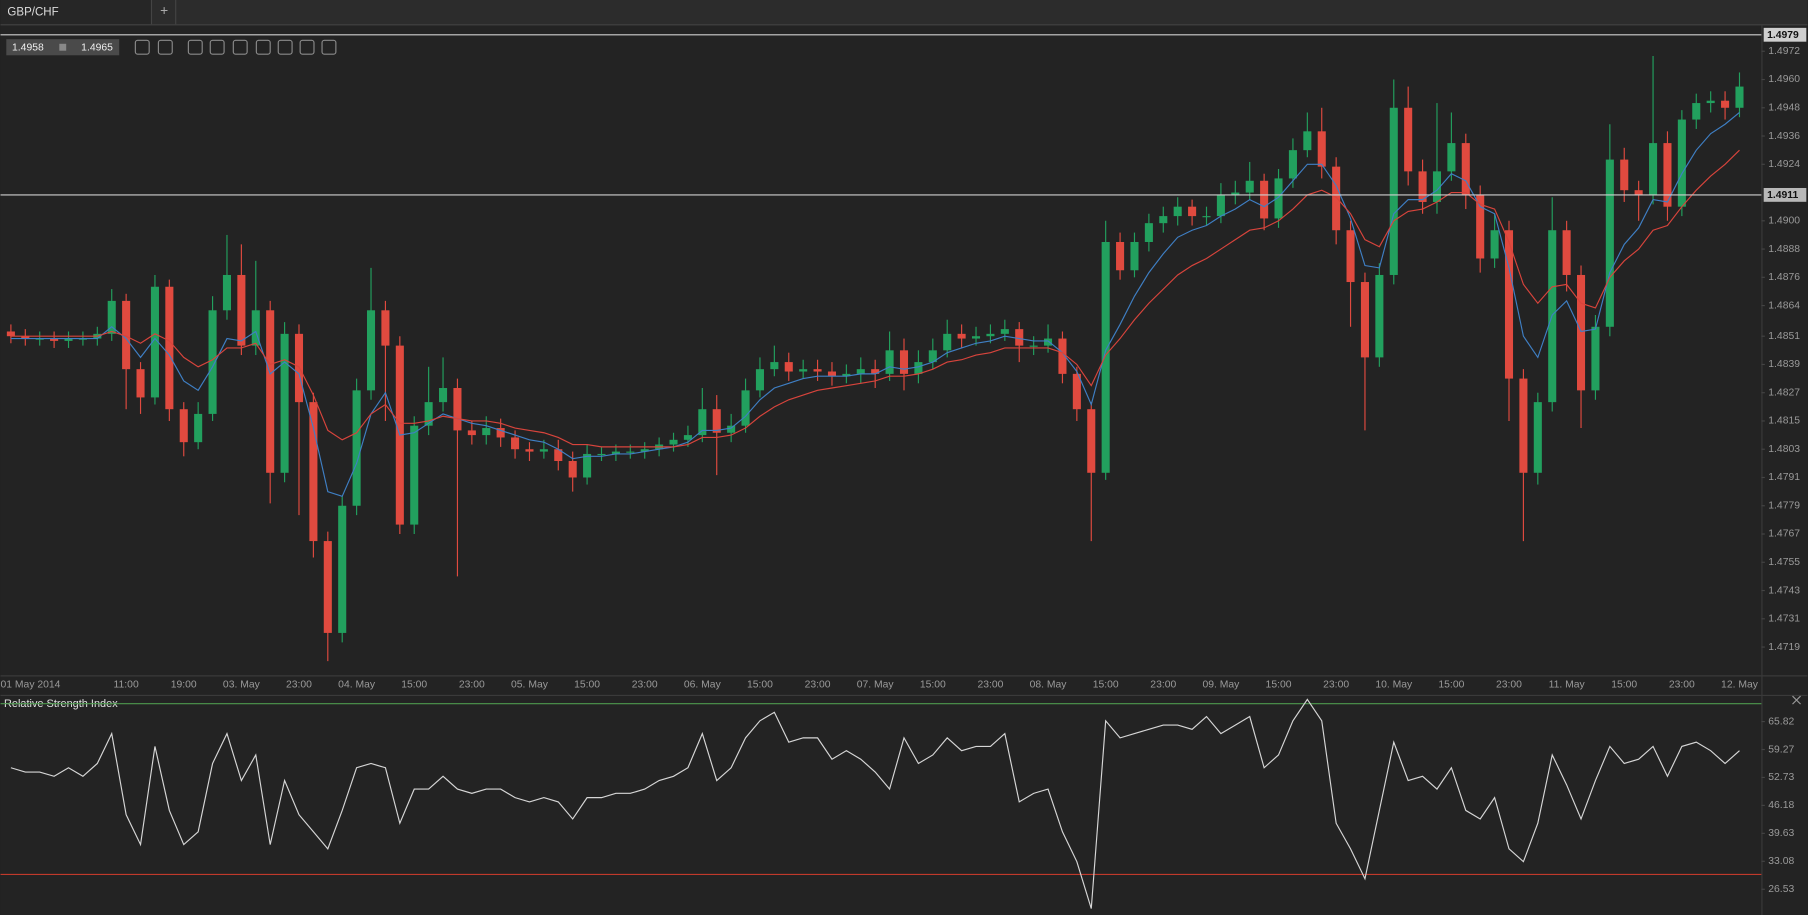 The height and width of the screenshot is (915, 1808). Describe the element at coordinates (1784, 421) in the screenshot. I see `y-tick-label: 1.4815` at that location.